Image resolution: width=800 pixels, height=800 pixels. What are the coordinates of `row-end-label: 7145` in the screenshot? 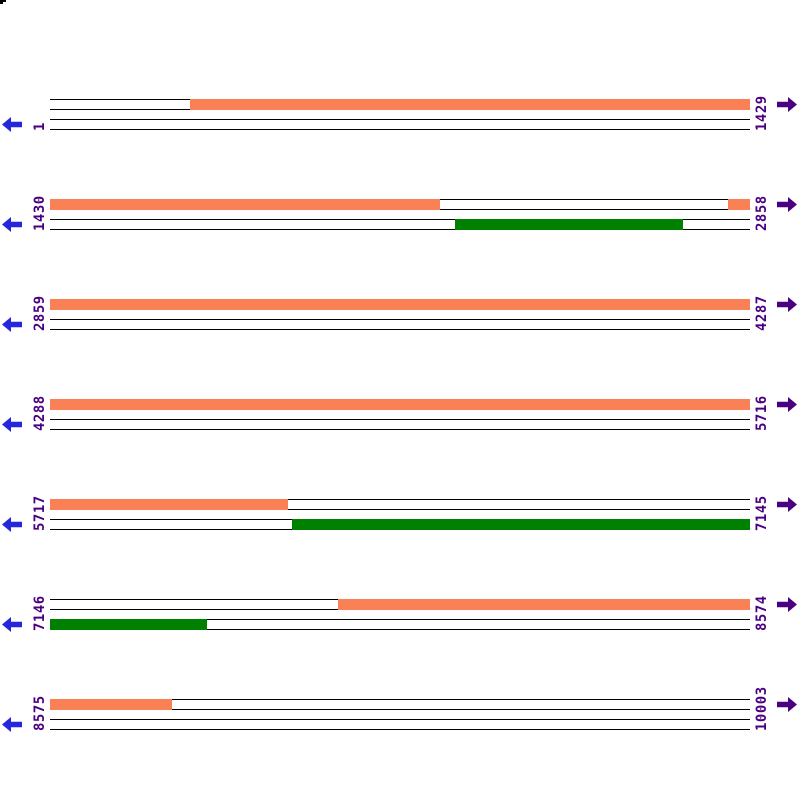 It's located at (762, 513).